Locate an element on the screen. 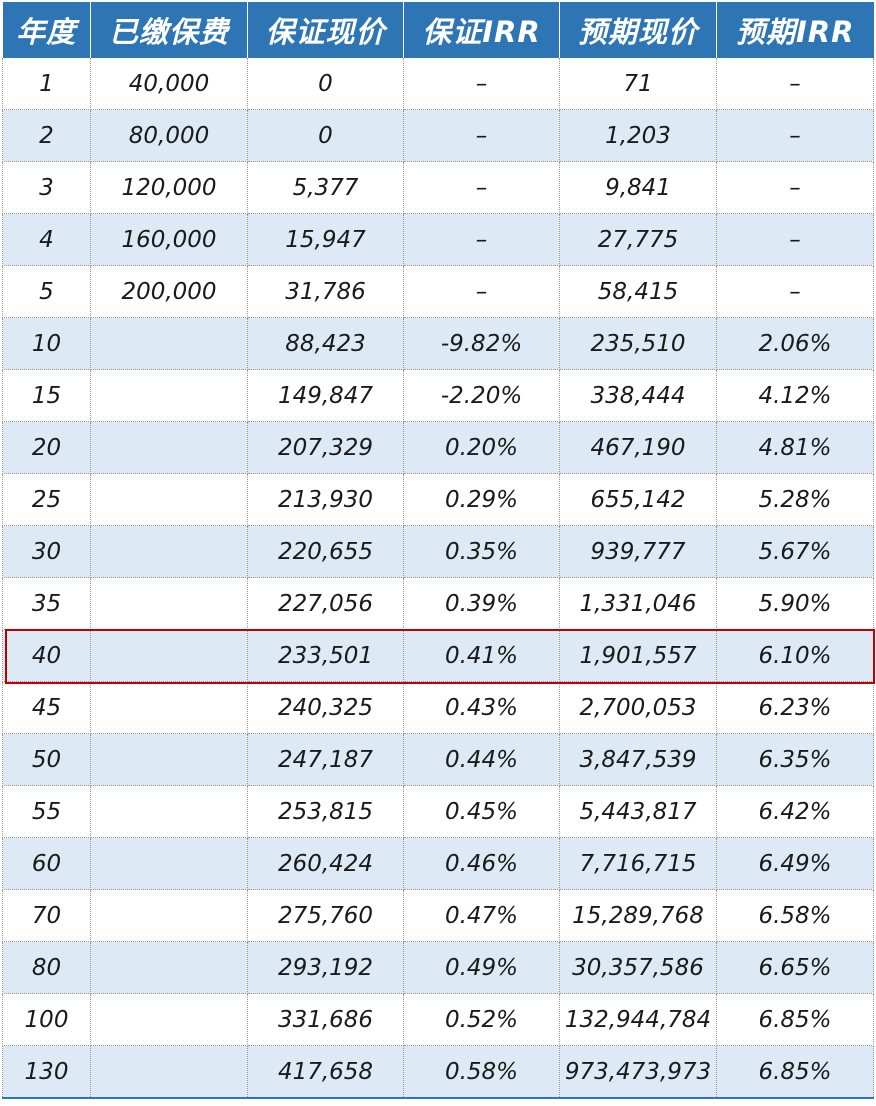  expected-cash-value-cell: 235,510 is located at coordinates (638, 343).